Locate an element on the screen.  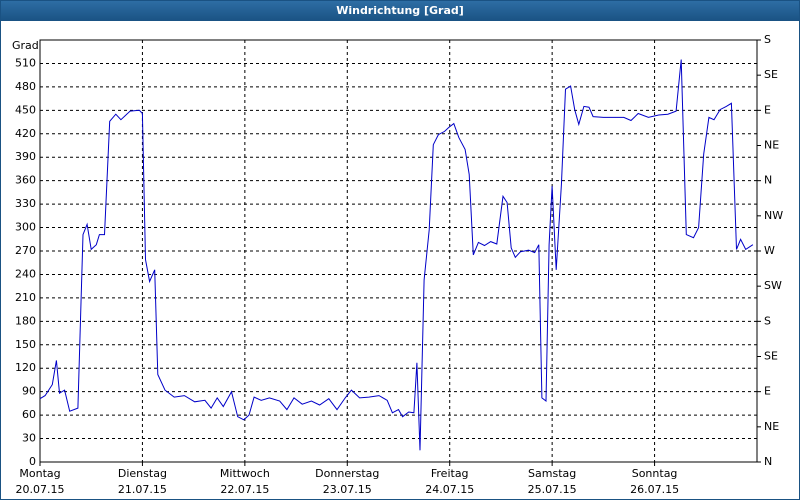
x-tick-date: 24.07.15 is located at coordinates (449, 489).